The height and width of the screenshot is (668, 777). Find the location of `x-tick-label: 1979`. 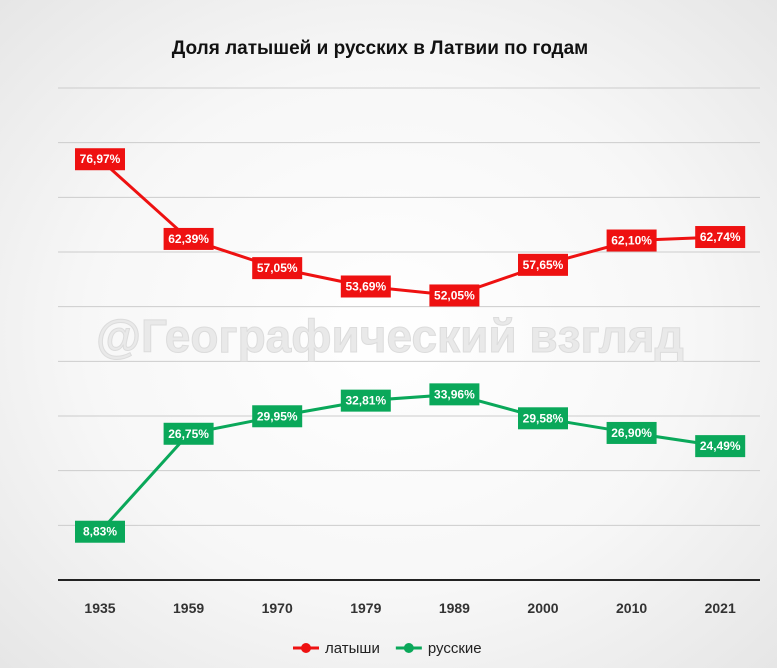

x-tick-label: 1979 is located at coordinates (365, 608).